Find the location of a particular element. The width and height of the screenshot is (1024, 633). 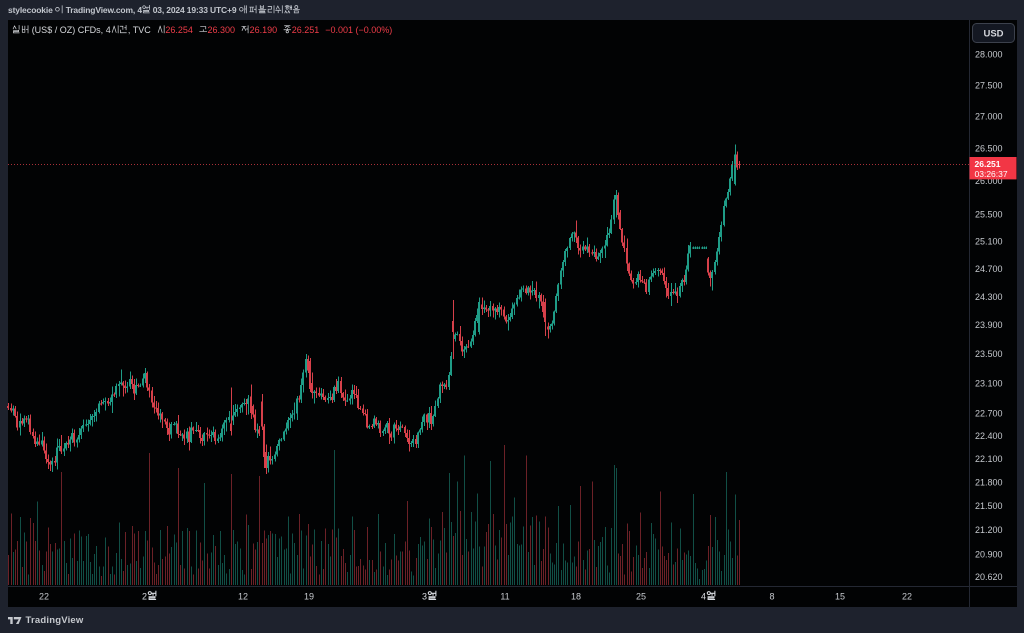

svg-text: 2 is located at coordinates (144, 597).